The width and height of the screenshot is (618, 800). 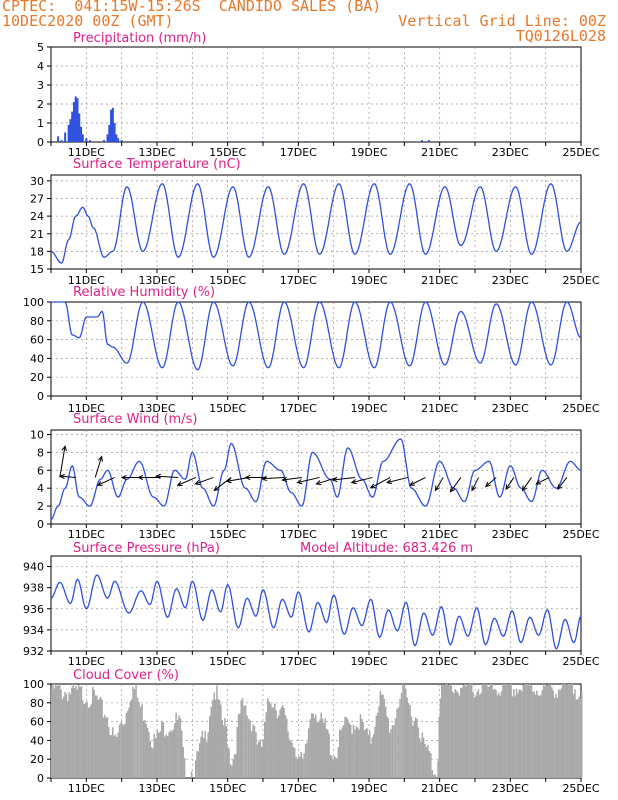 What do you see at coordinates (86, 408) in the screenshot?
I see `x-tick-label: 11DEC` at bounding box center [86, 408].